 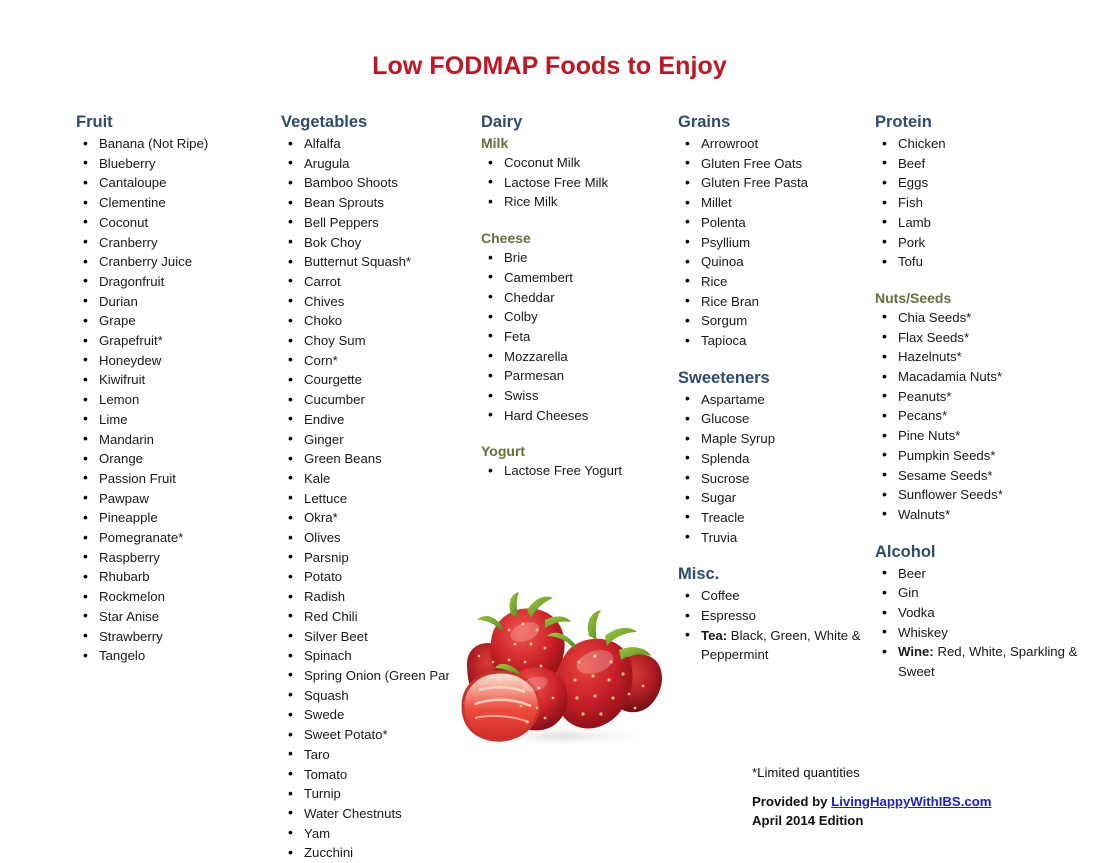 What do you see at coordinates (980, 613) in the screenshot?
I see `list-item: Vodka` at bounding box center [980, 613].